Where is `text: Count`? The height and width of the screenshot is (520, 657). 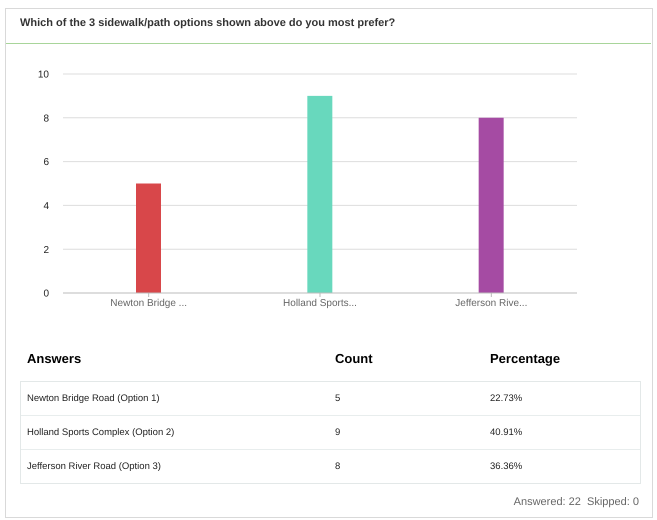
text: Count is located at coordinates (354, 358).